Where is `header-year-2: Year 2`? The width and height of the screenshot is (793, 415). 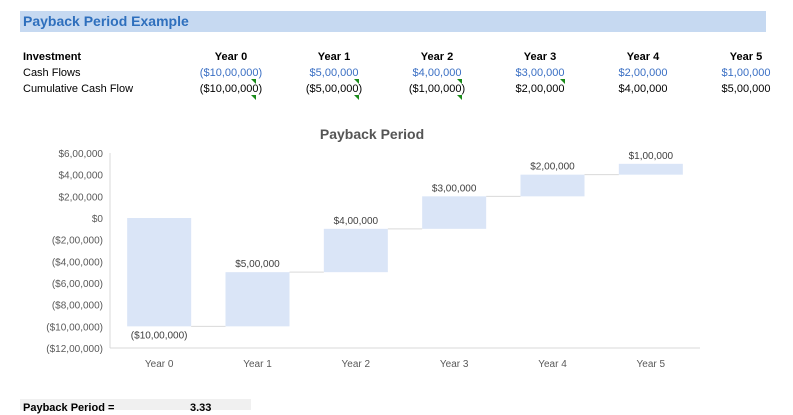 header-year-2: Year 2 is located at coordinates (437, 57).